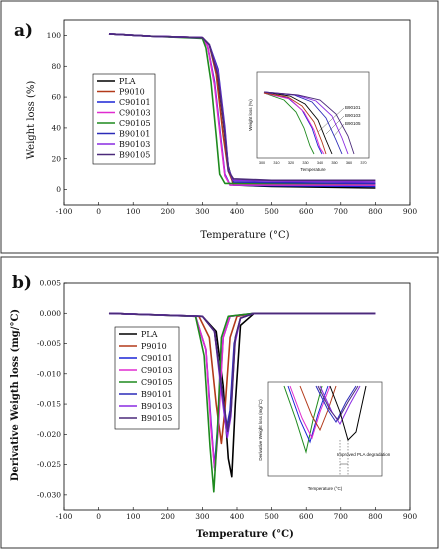 The width and height of the screenshot is (439, 550). I want to click on plot-a-legend-box, so click(124, 119).